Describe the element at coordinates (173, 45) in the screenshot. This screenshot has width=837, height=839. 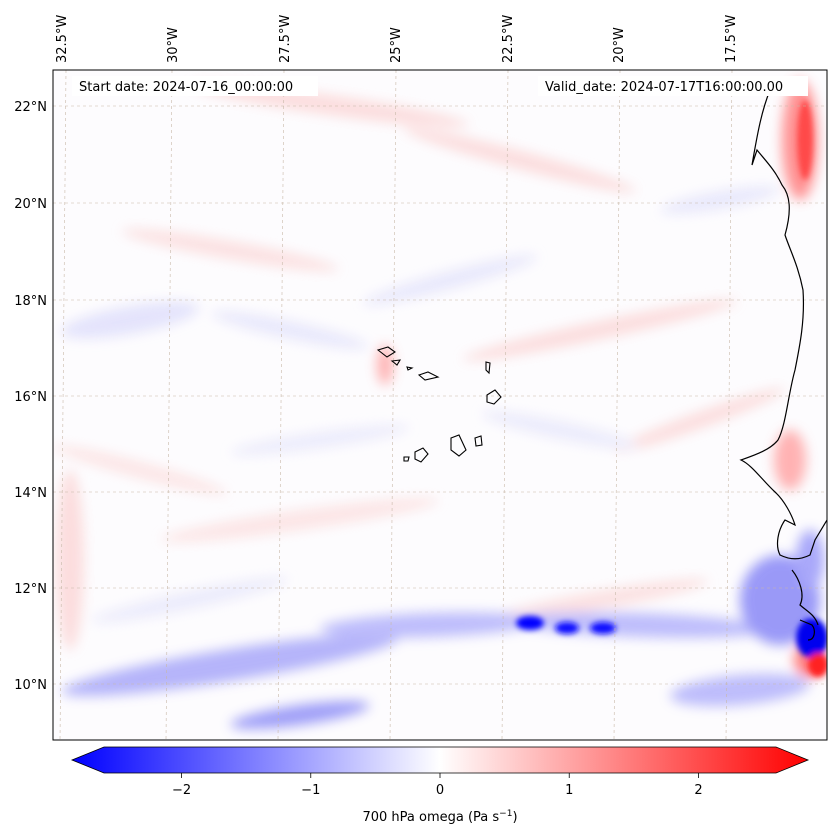
I see `lon-label-30w: 30°W` at that location.